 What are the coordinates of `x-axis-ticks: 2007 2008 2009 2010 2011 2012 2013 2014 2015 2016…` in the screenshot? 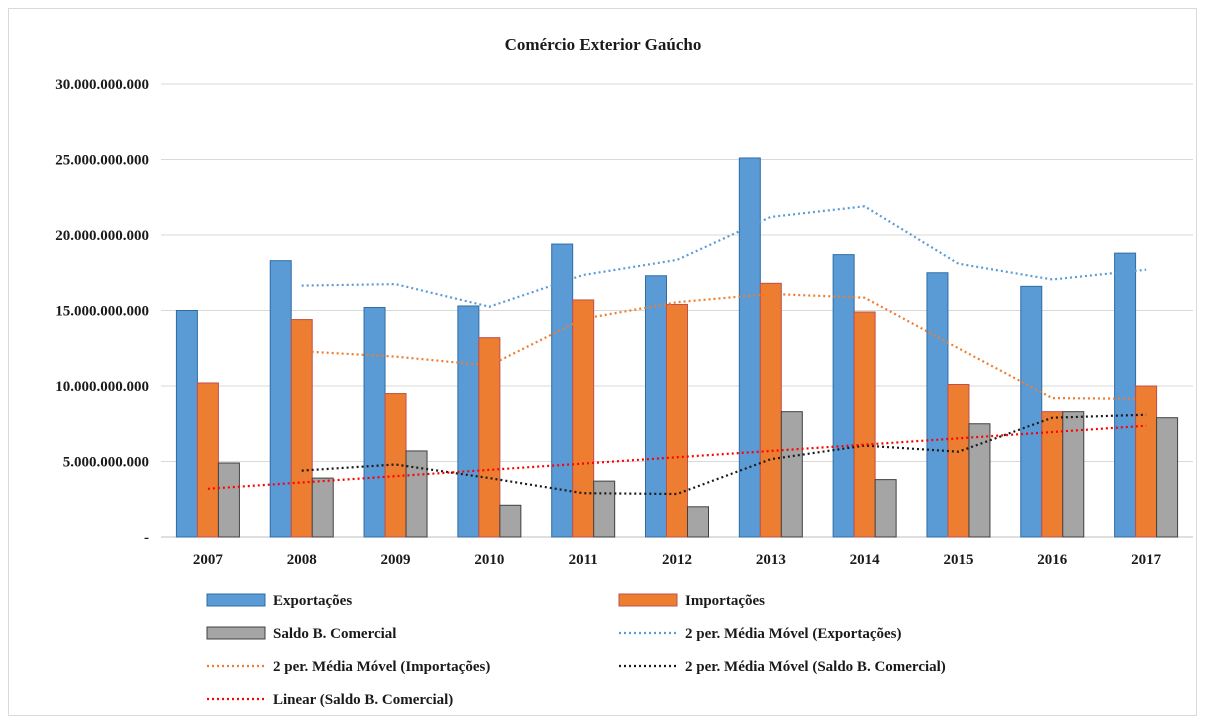 It's located at (677, 560).